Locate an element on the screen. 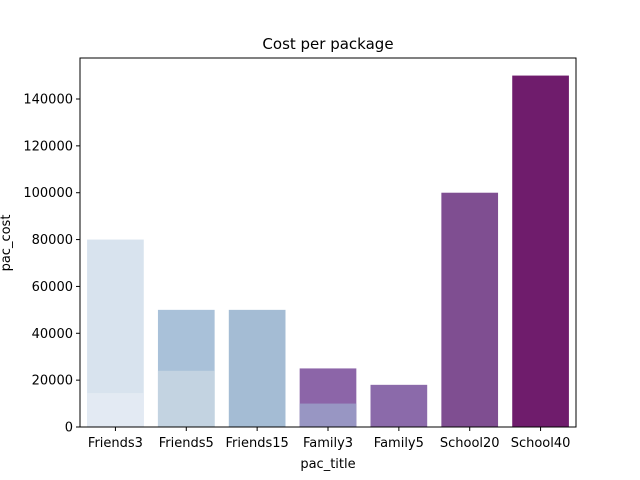 The width and height of the screenshot is (640, 480). x-tick-label: Friends3 is located at coordinates (115, 443).